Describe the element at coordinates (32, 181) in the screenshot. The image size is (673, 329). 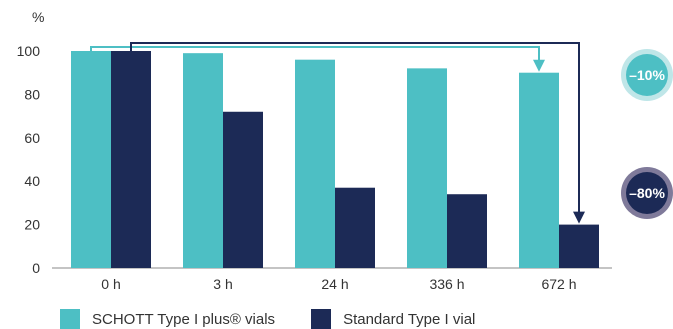
I see `y-tick-label: 40` at that location.